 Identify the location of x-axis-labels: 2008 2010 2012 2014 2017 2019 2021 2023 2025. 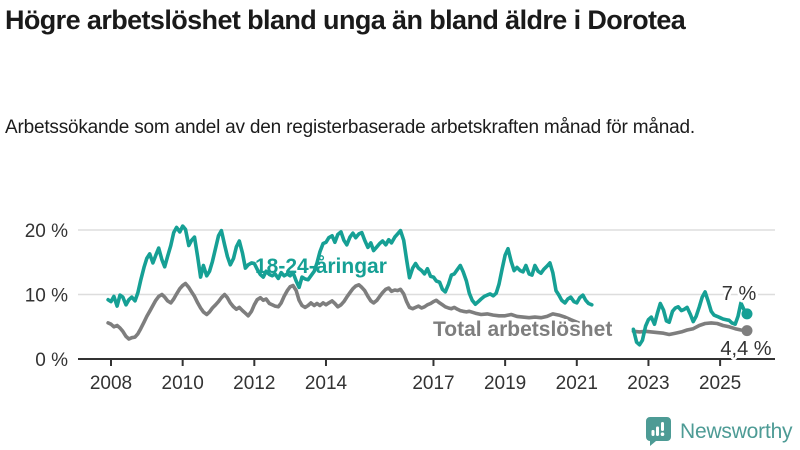
(415, 383).